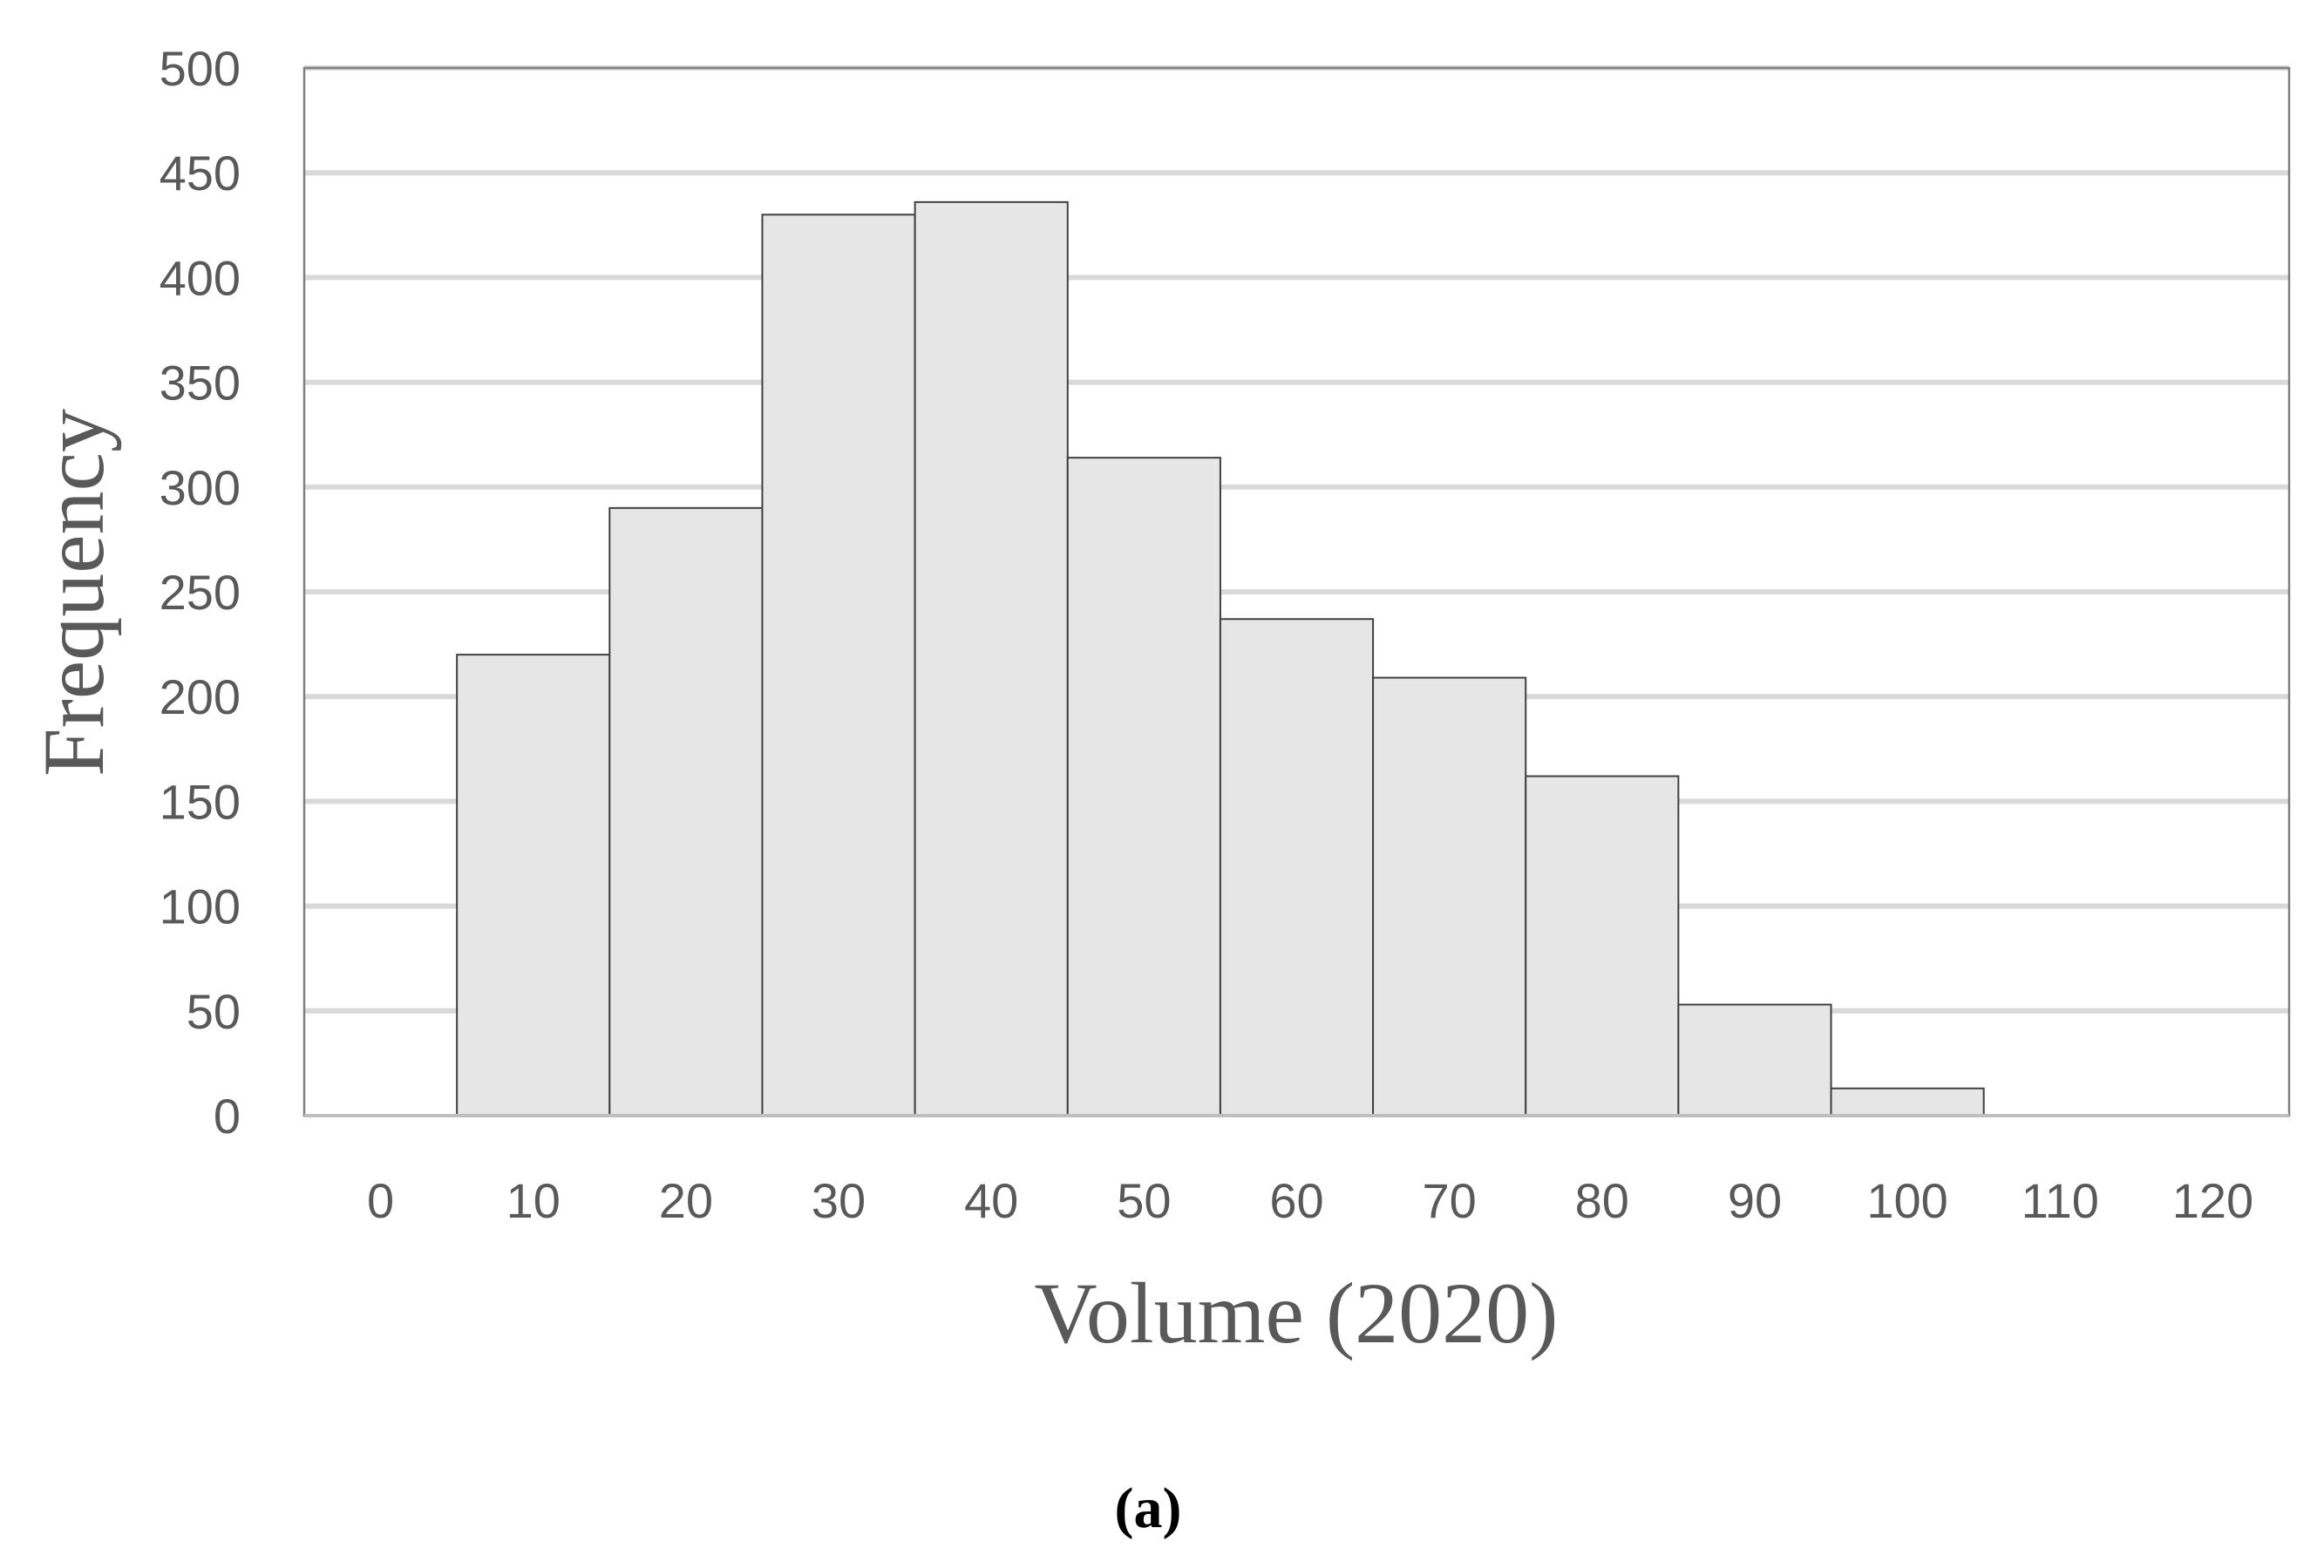 This screenshot has width=2324, height=1568. I want to click on y-tick-label: 0, so click(227, 1116).